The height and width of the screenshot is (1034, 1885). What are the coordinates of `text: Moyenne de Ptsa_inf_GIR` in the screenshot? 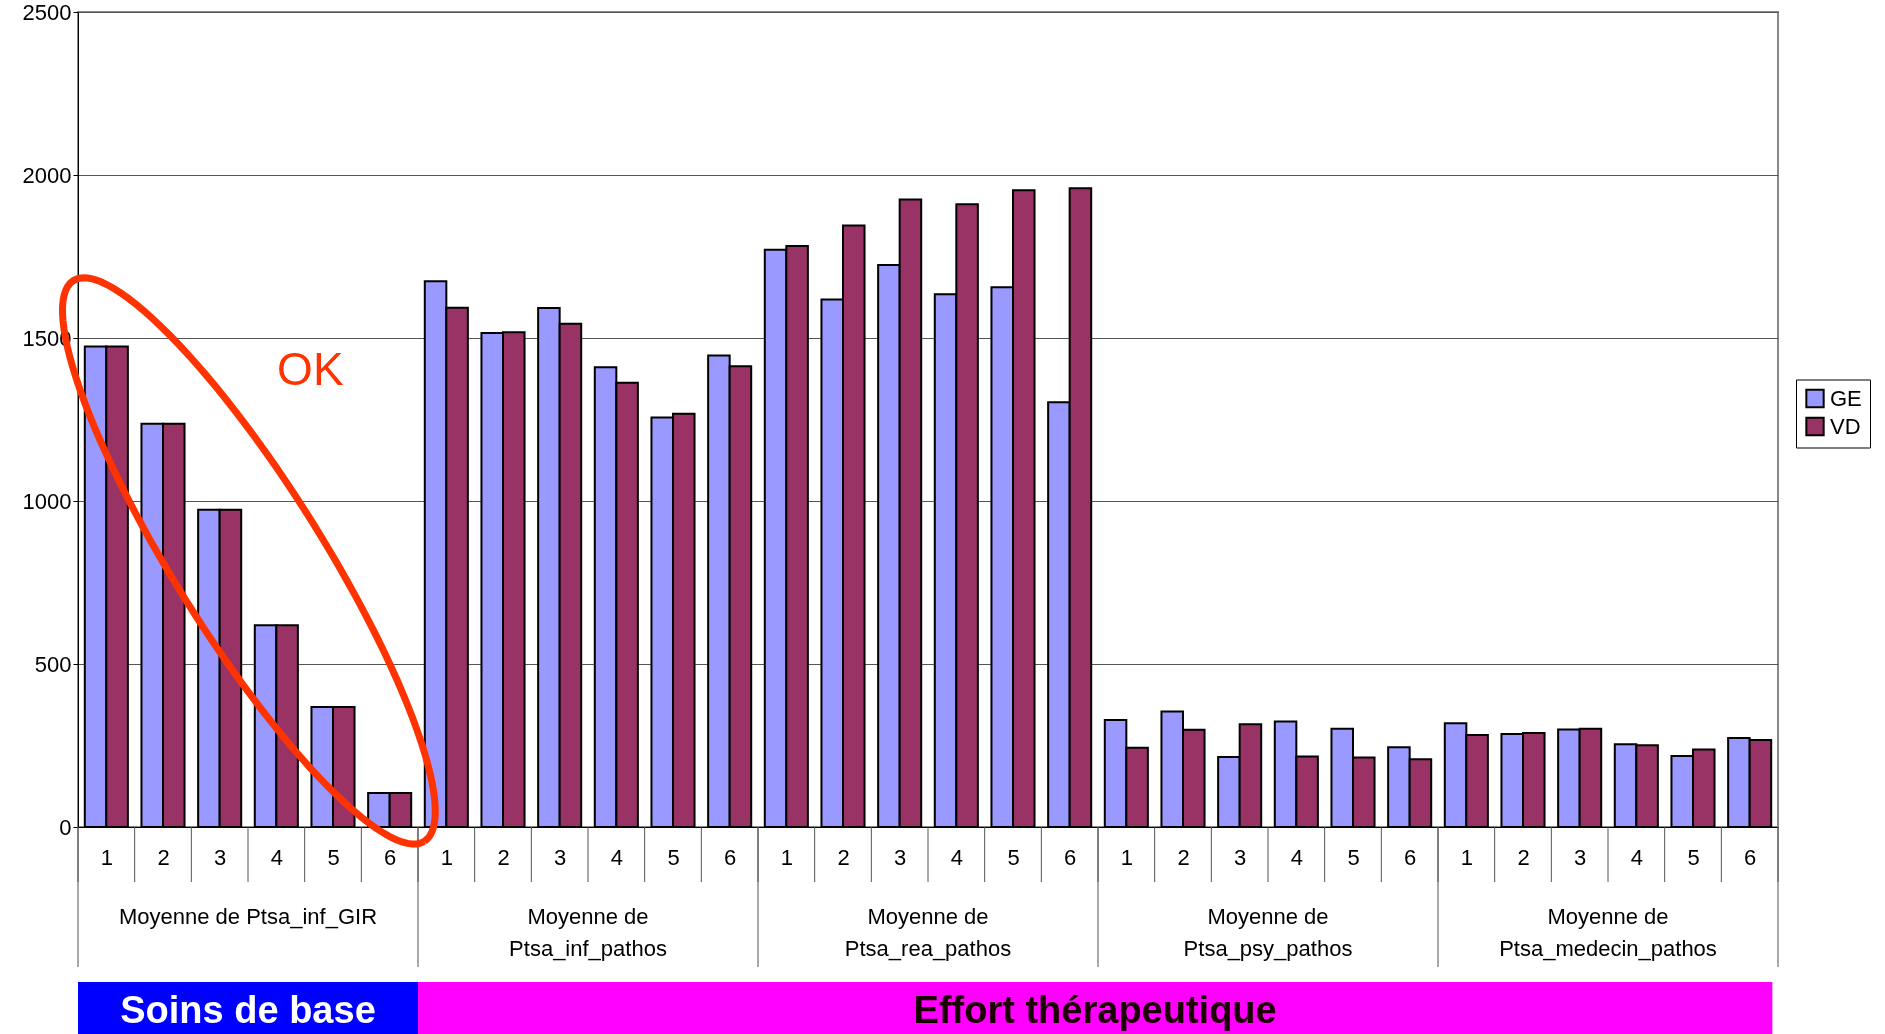 It's located at (248, 916).